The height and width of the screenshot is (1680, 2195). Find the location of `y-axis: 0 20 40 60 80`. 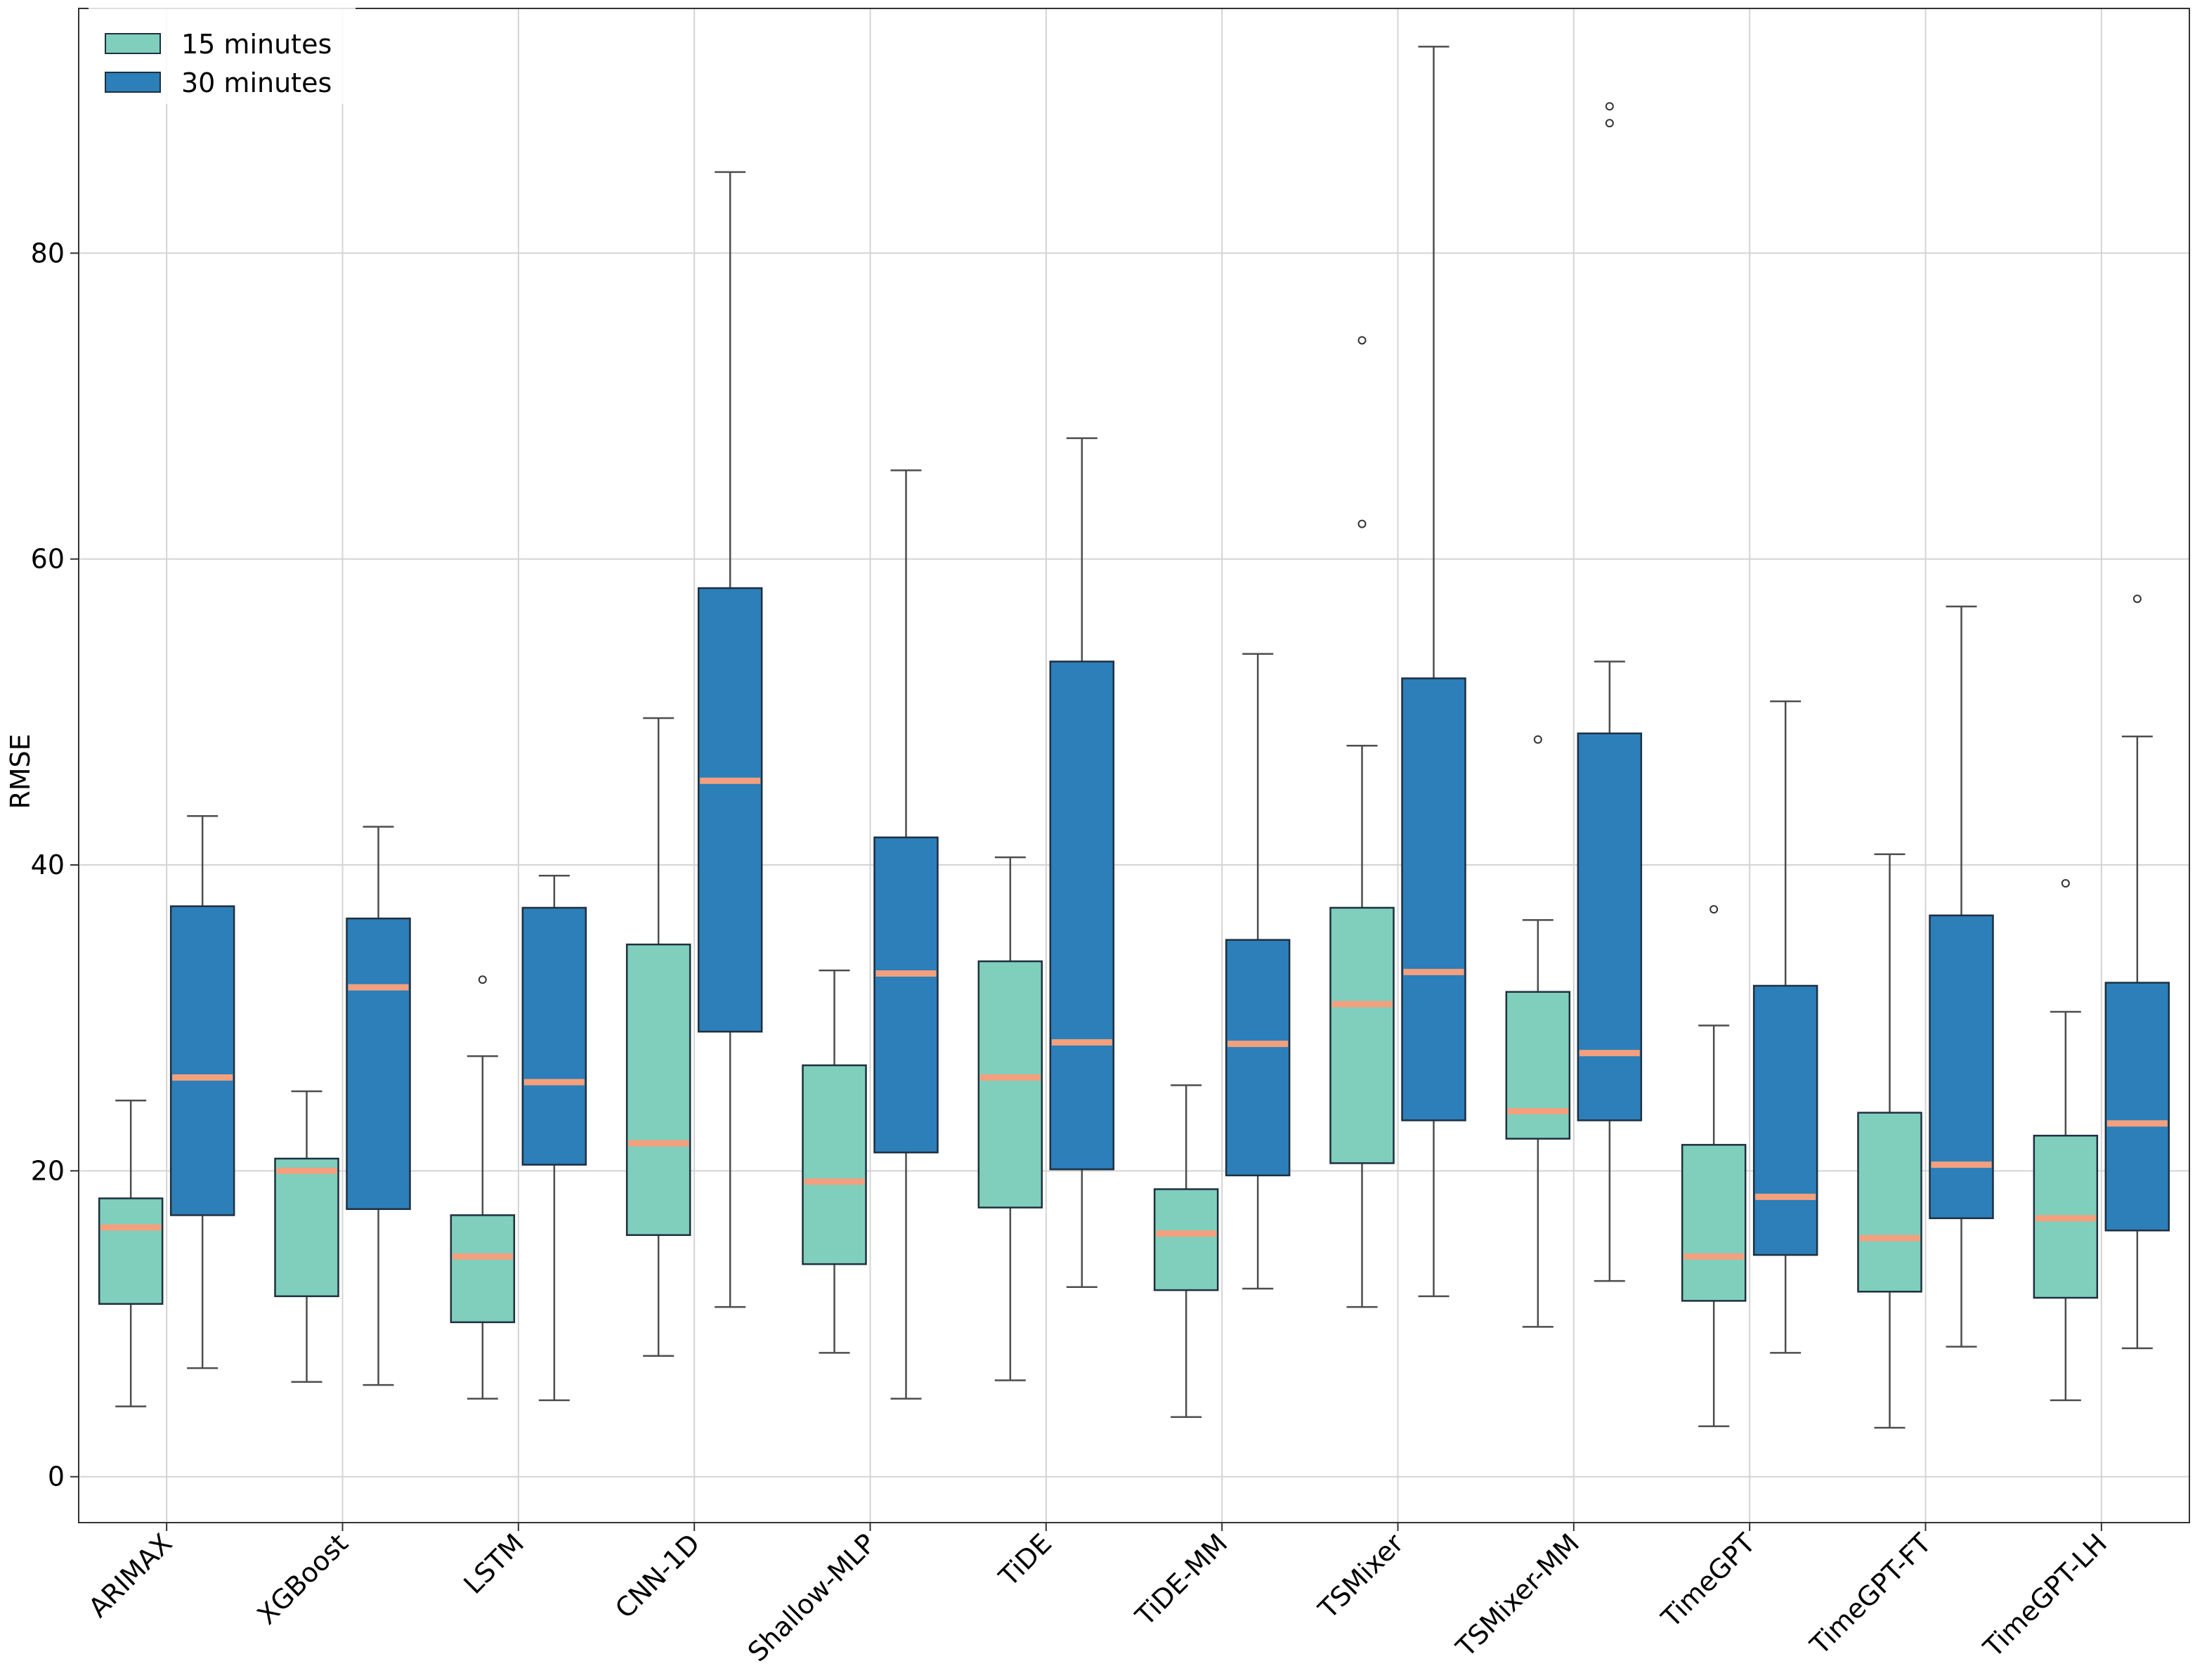

y-axis: 0 20 40 60 80 is located at coordinates (55, 864).